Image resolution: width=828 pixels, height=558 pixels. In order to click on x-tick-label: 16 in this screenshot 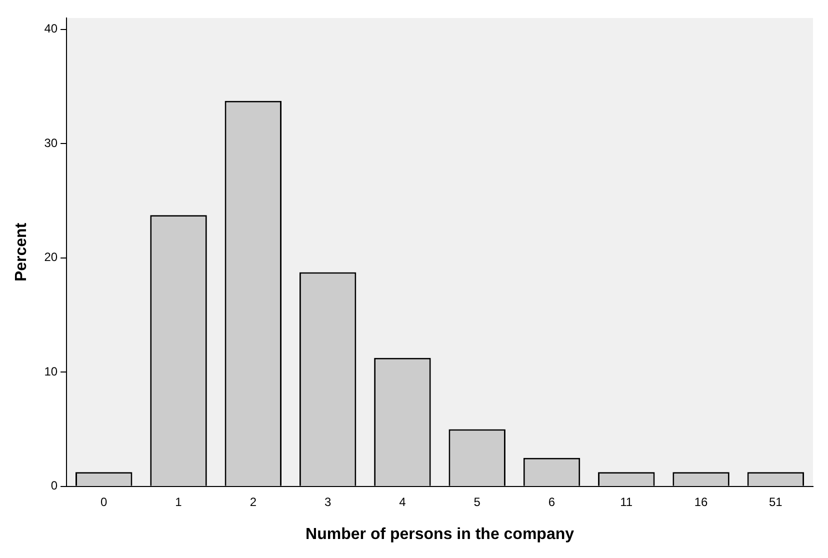, I will do `click(701, 501)`.